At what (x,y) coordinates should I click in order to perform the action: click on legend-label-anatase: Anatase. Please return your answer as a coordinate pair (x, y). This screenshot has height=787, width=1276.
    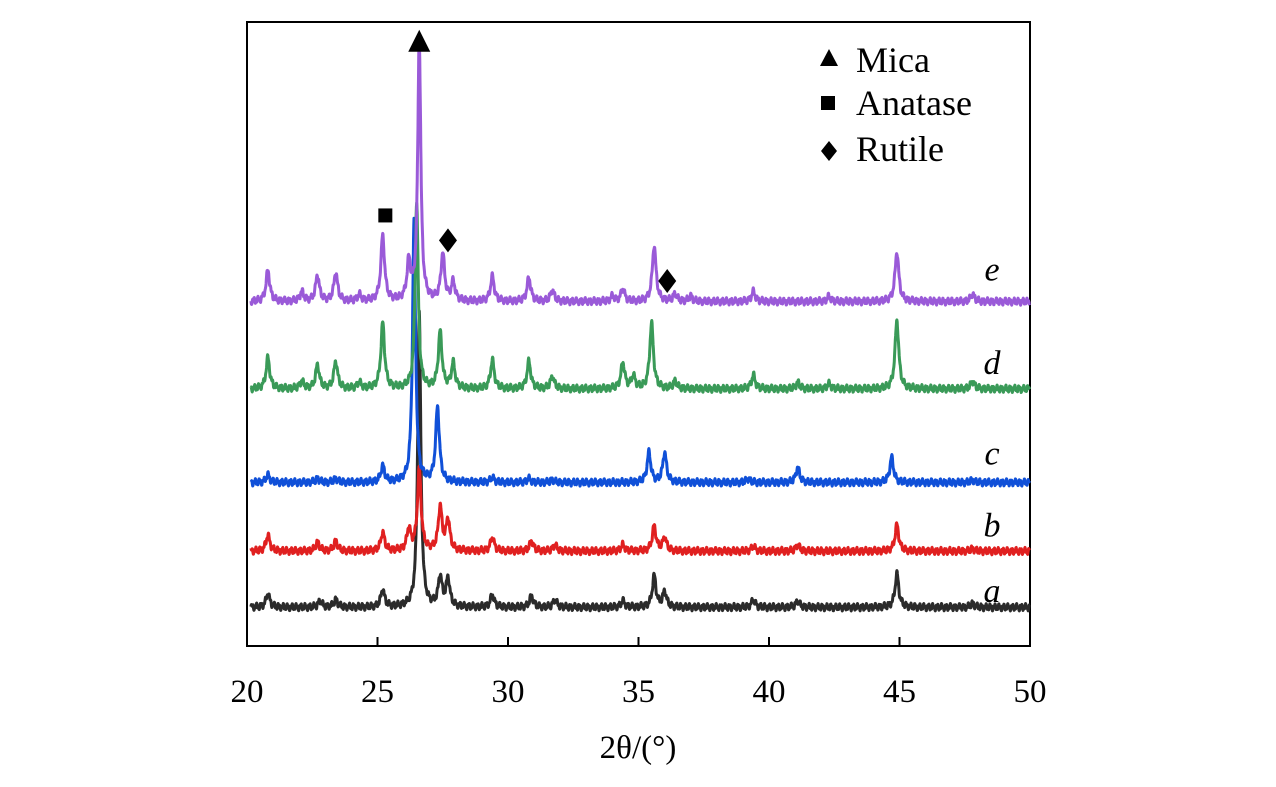
    Looking at the image, I should click on (914, 103).